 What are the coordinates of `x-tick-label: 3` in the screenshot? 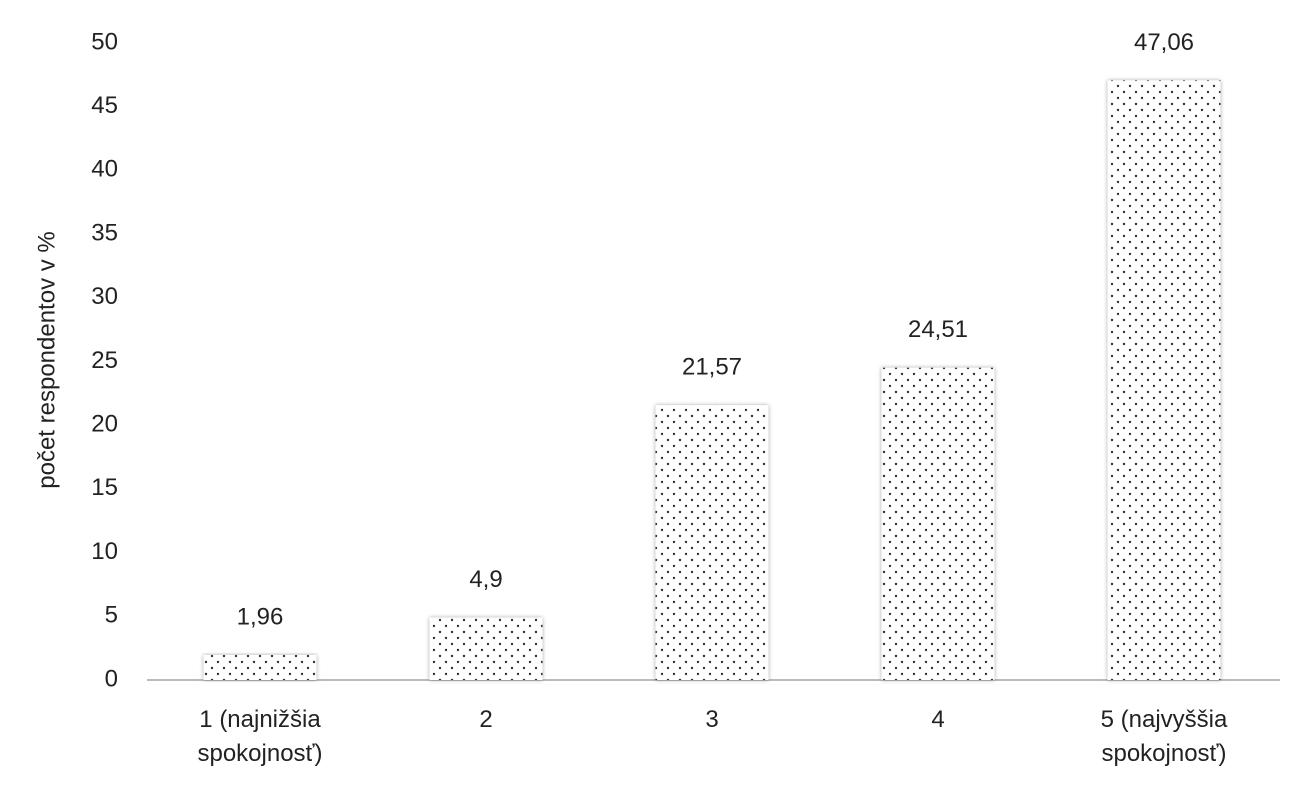 It's located at (712, 719).